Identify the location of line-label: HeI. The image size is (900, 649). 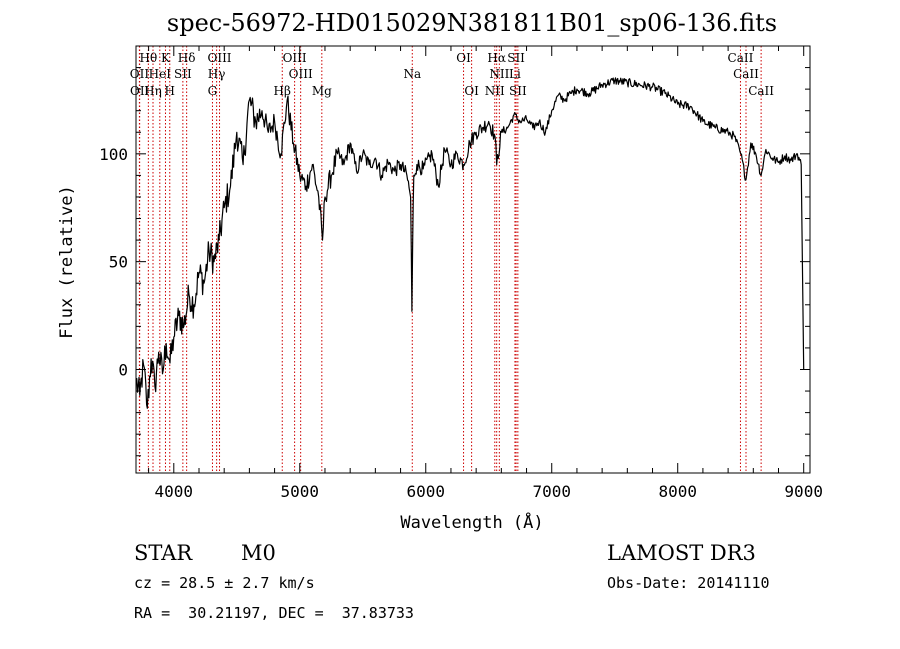
(160, 74).